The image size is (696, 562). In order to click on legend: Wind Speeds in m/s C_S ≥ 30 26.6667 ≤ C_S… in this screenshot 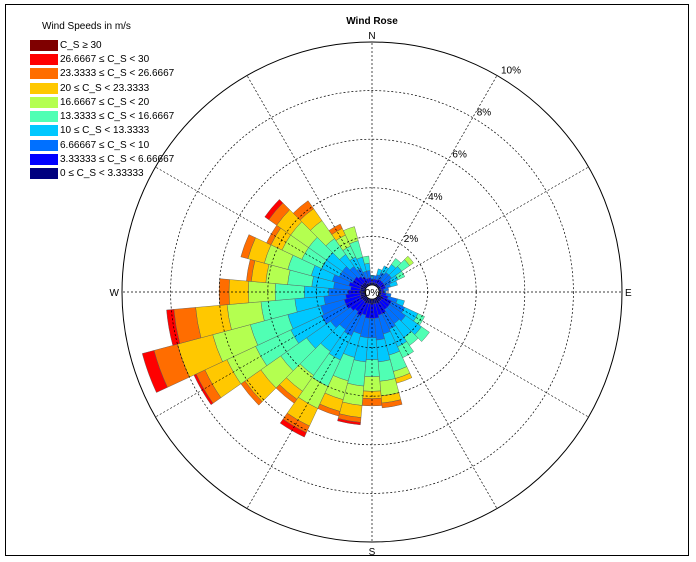, I will do `click(102, 101)`.